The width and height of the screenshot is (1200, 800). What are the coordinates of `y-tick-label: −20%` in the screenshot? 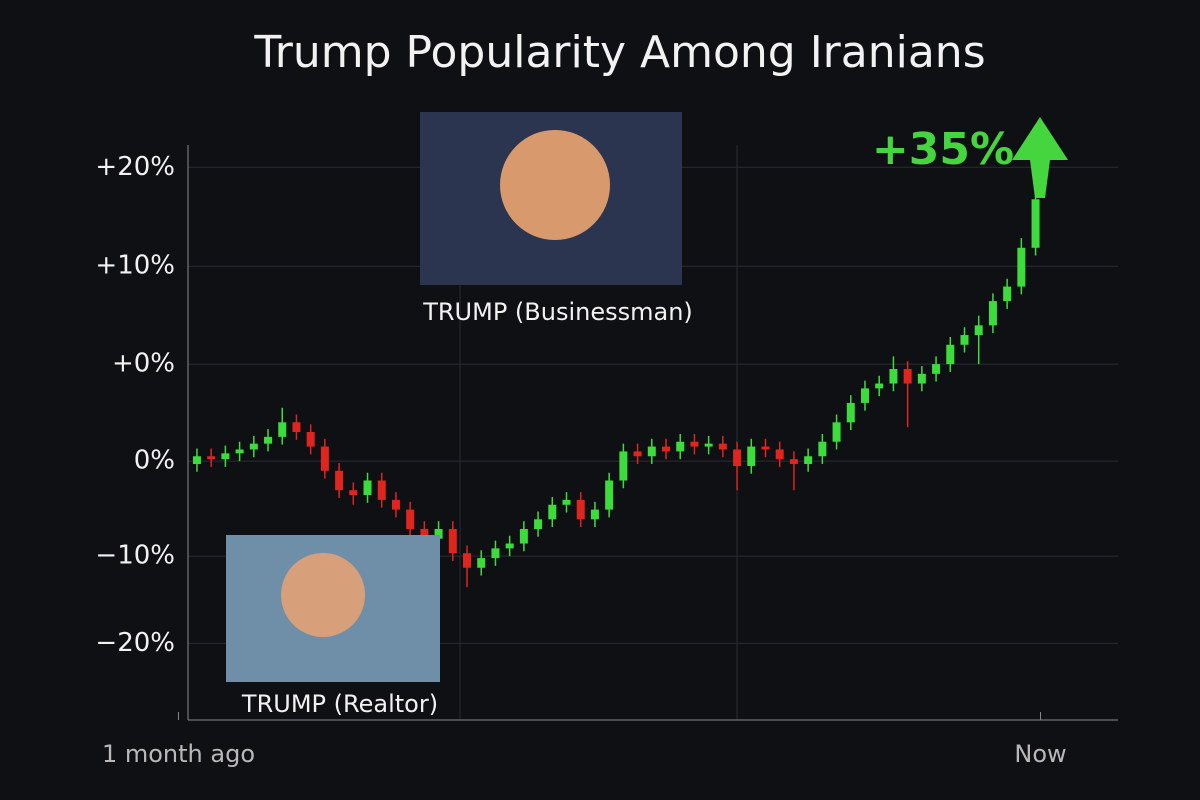 It's located at (135, 643).